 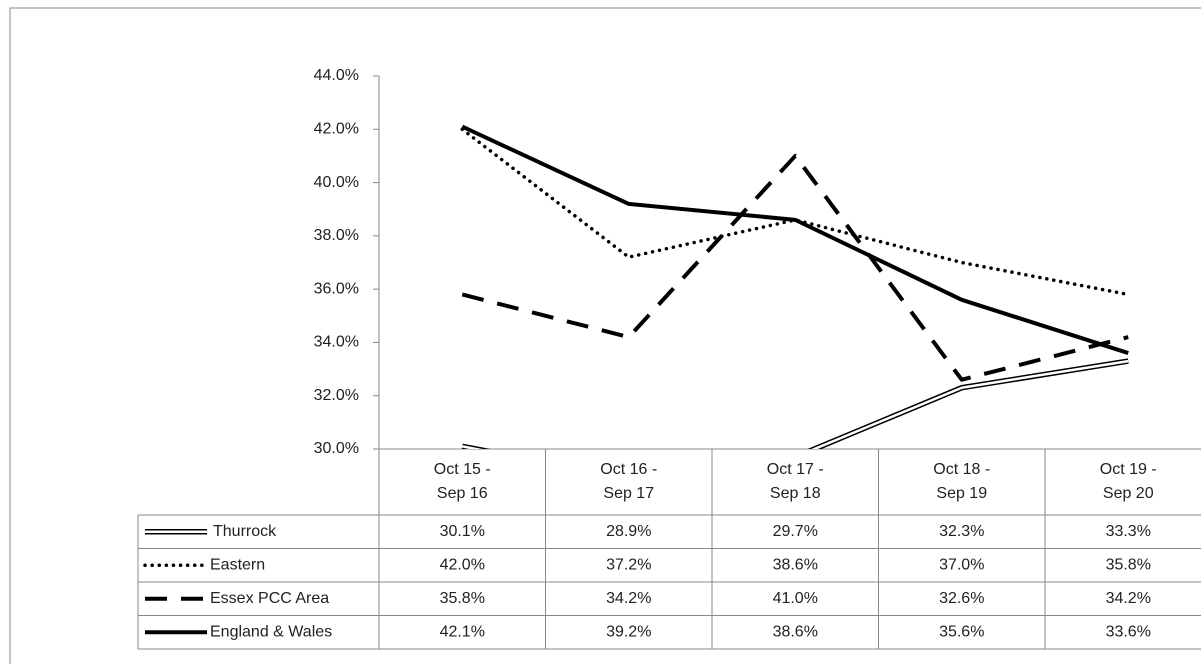 I want to click on table-value: 35.6%, so click(x=961, y=631).